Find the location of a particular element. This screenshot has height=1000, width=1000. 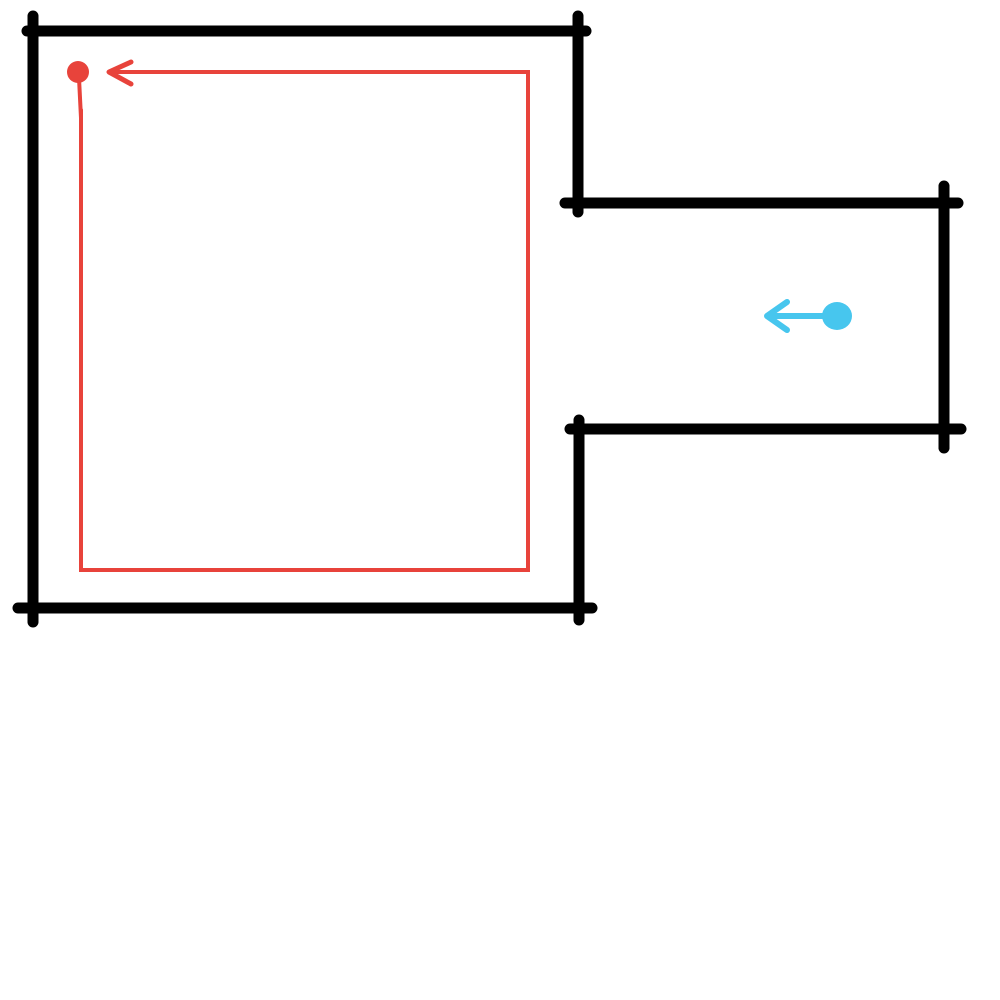

blue-dot is located at coordinates (837, 316).